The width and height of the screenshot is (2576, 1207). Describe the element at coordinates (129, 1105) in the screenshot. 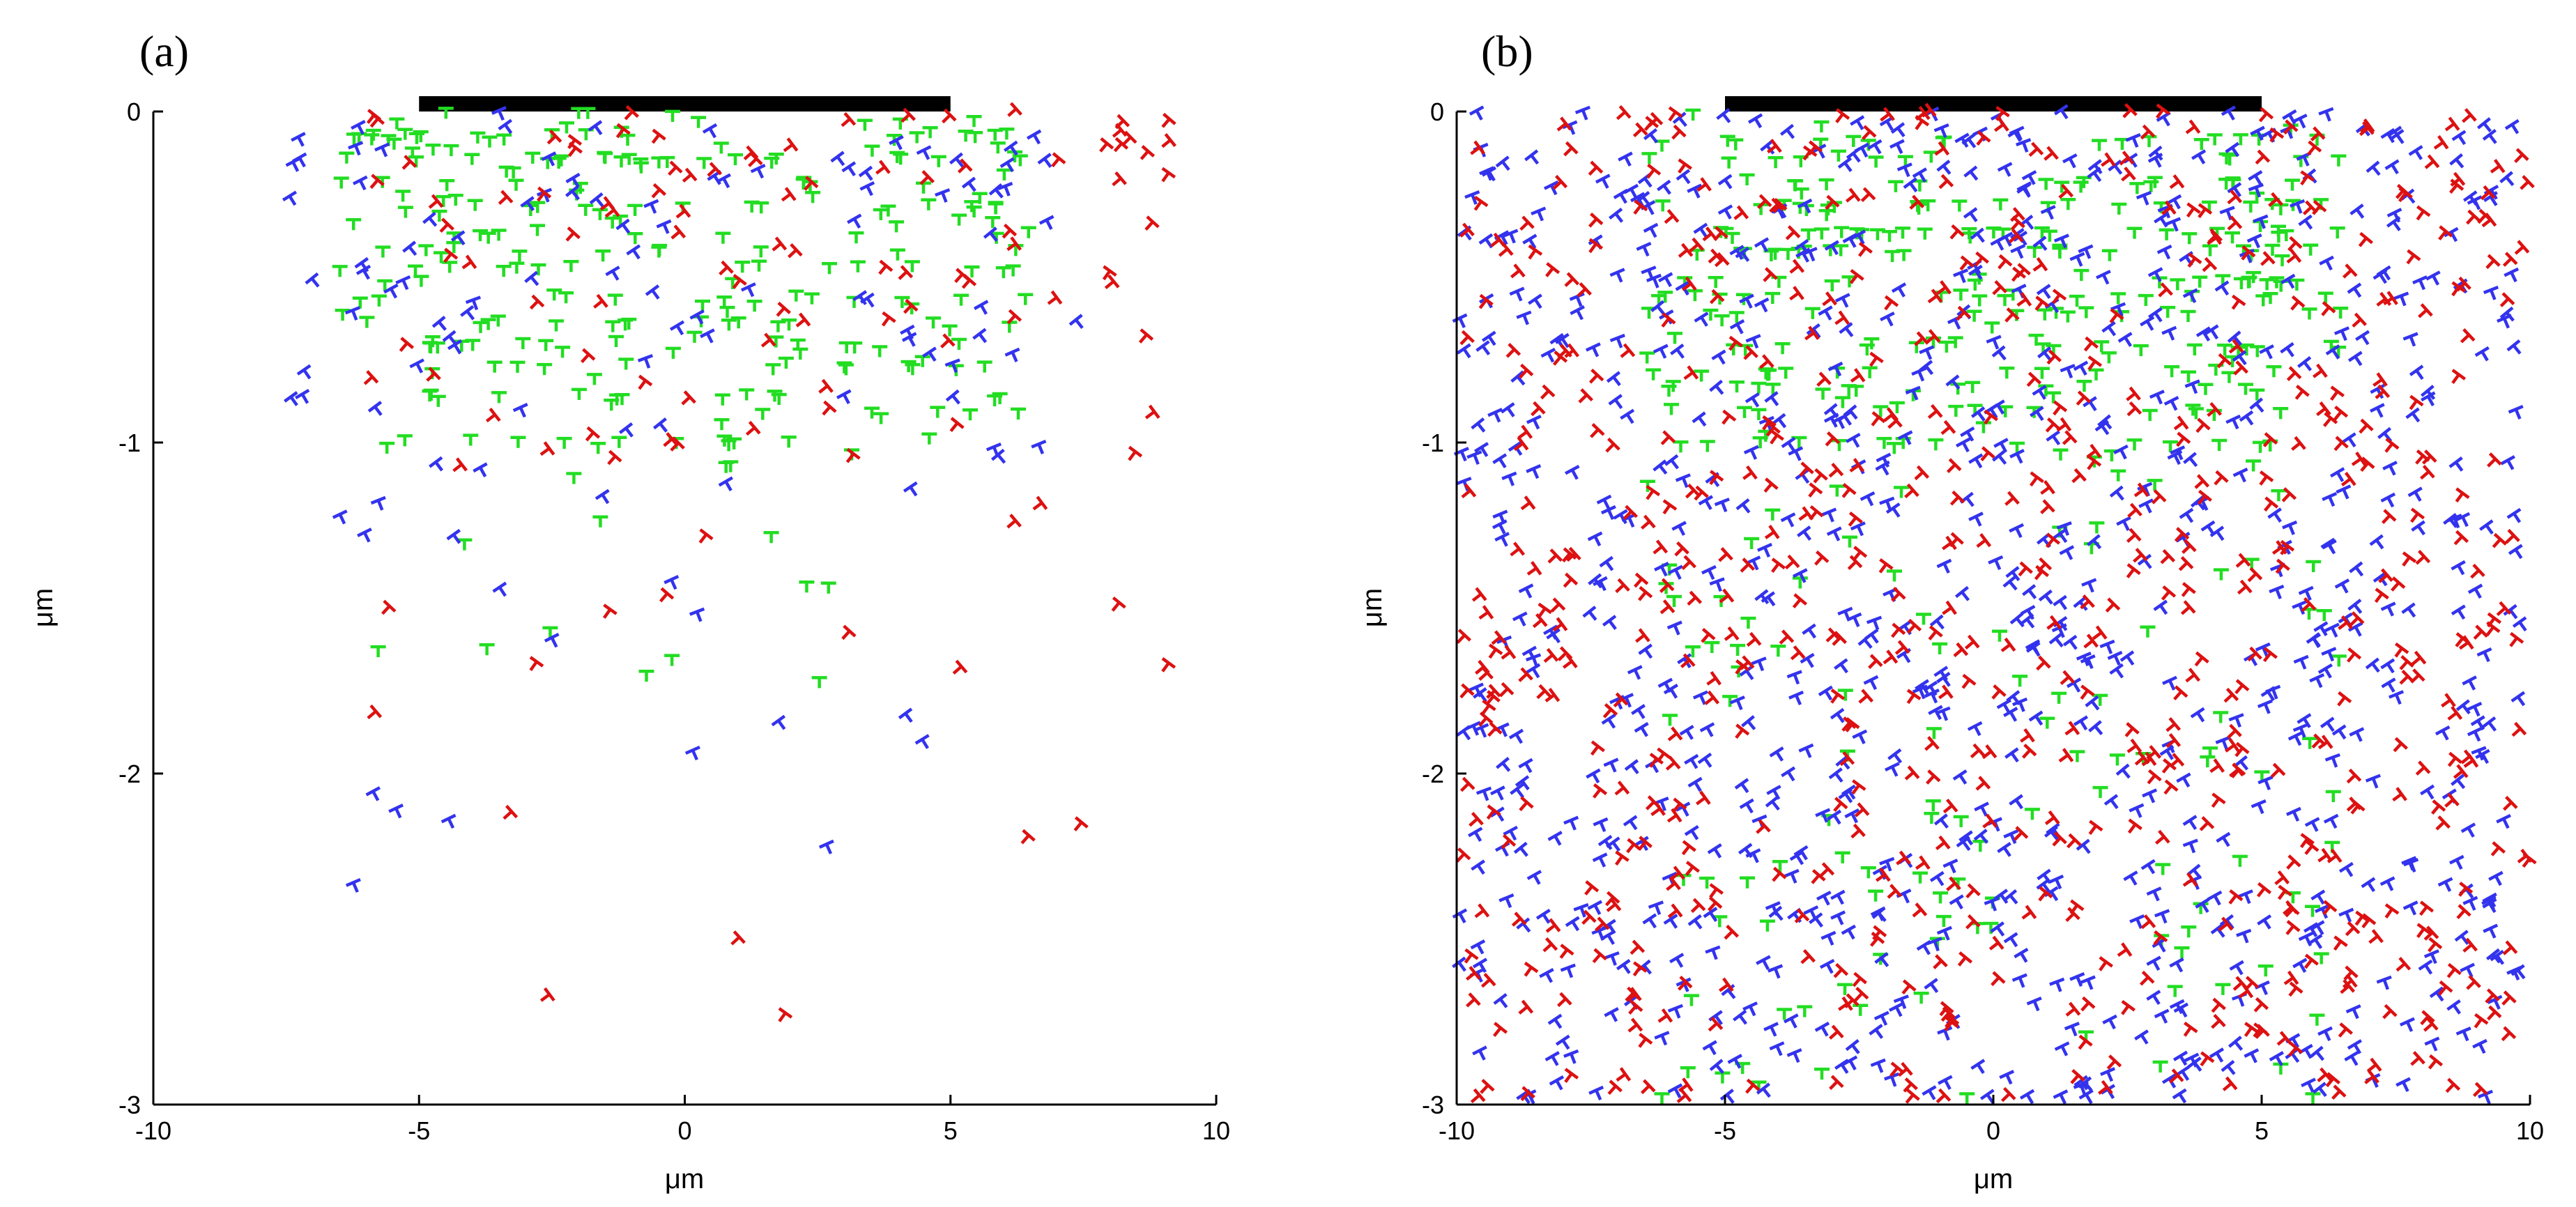

I see `panel-a-y-tick-label: -3` at that location.